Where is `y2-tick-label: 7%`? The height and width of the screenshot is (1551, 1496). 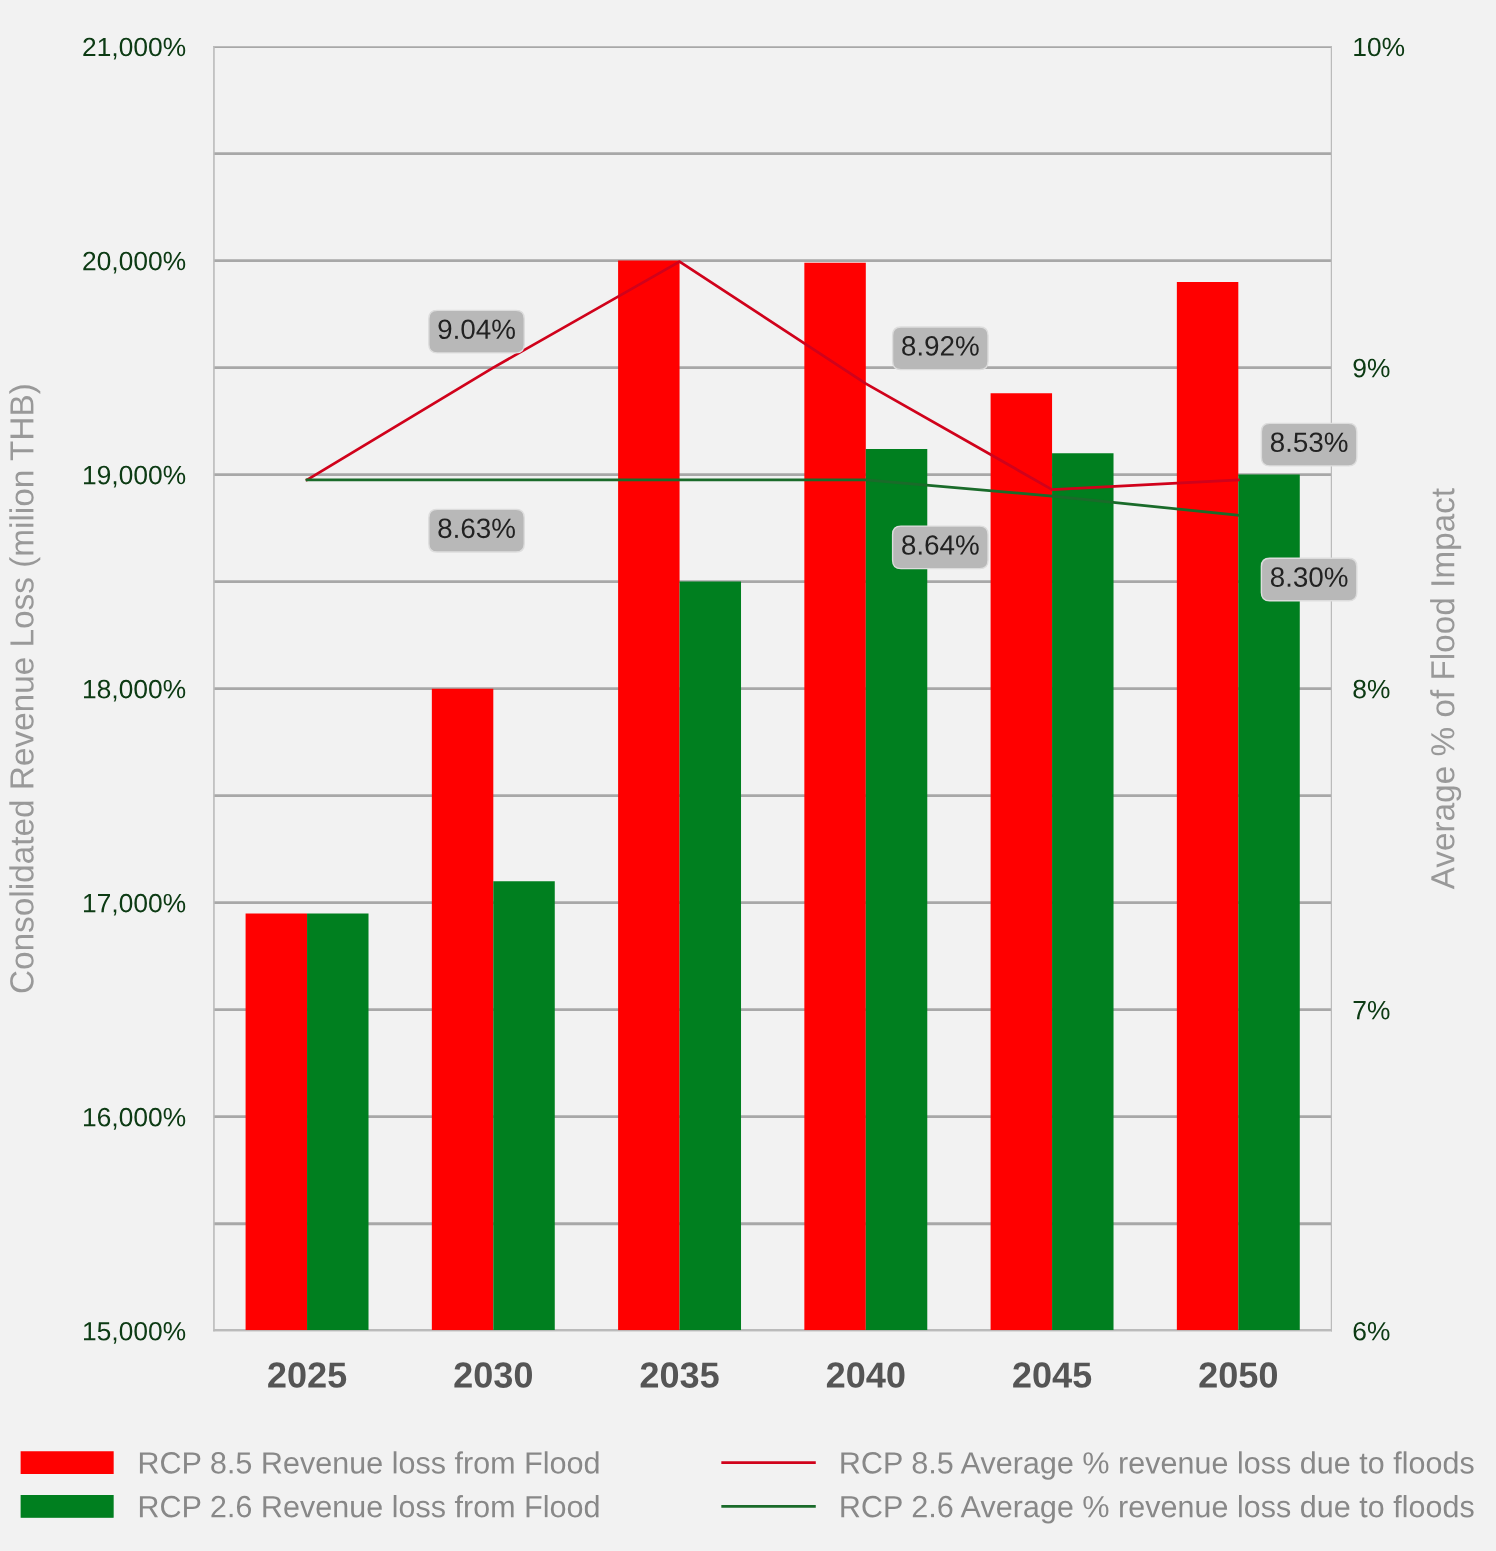
y2-tick-label: 7% is located at coordinates (1371, 1010).